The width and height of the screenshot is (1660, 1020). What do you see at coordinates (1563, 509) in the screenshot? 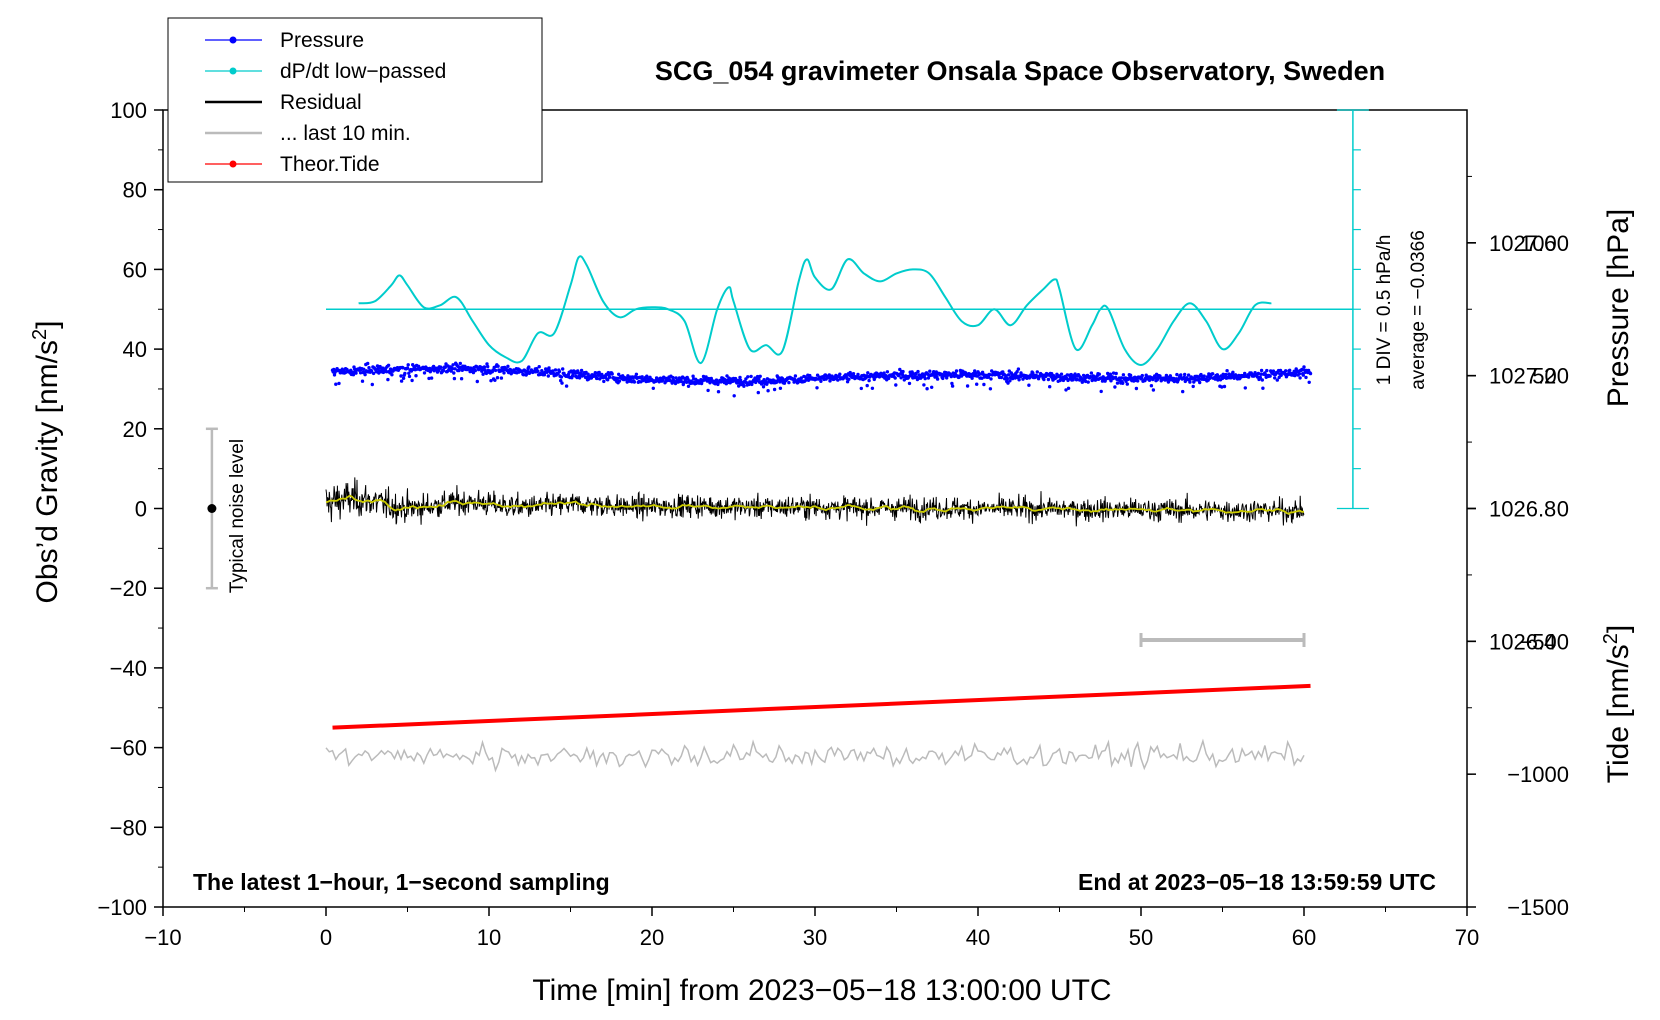
I see `tide-tick-label: 0` at bounding box center [1563, 509].